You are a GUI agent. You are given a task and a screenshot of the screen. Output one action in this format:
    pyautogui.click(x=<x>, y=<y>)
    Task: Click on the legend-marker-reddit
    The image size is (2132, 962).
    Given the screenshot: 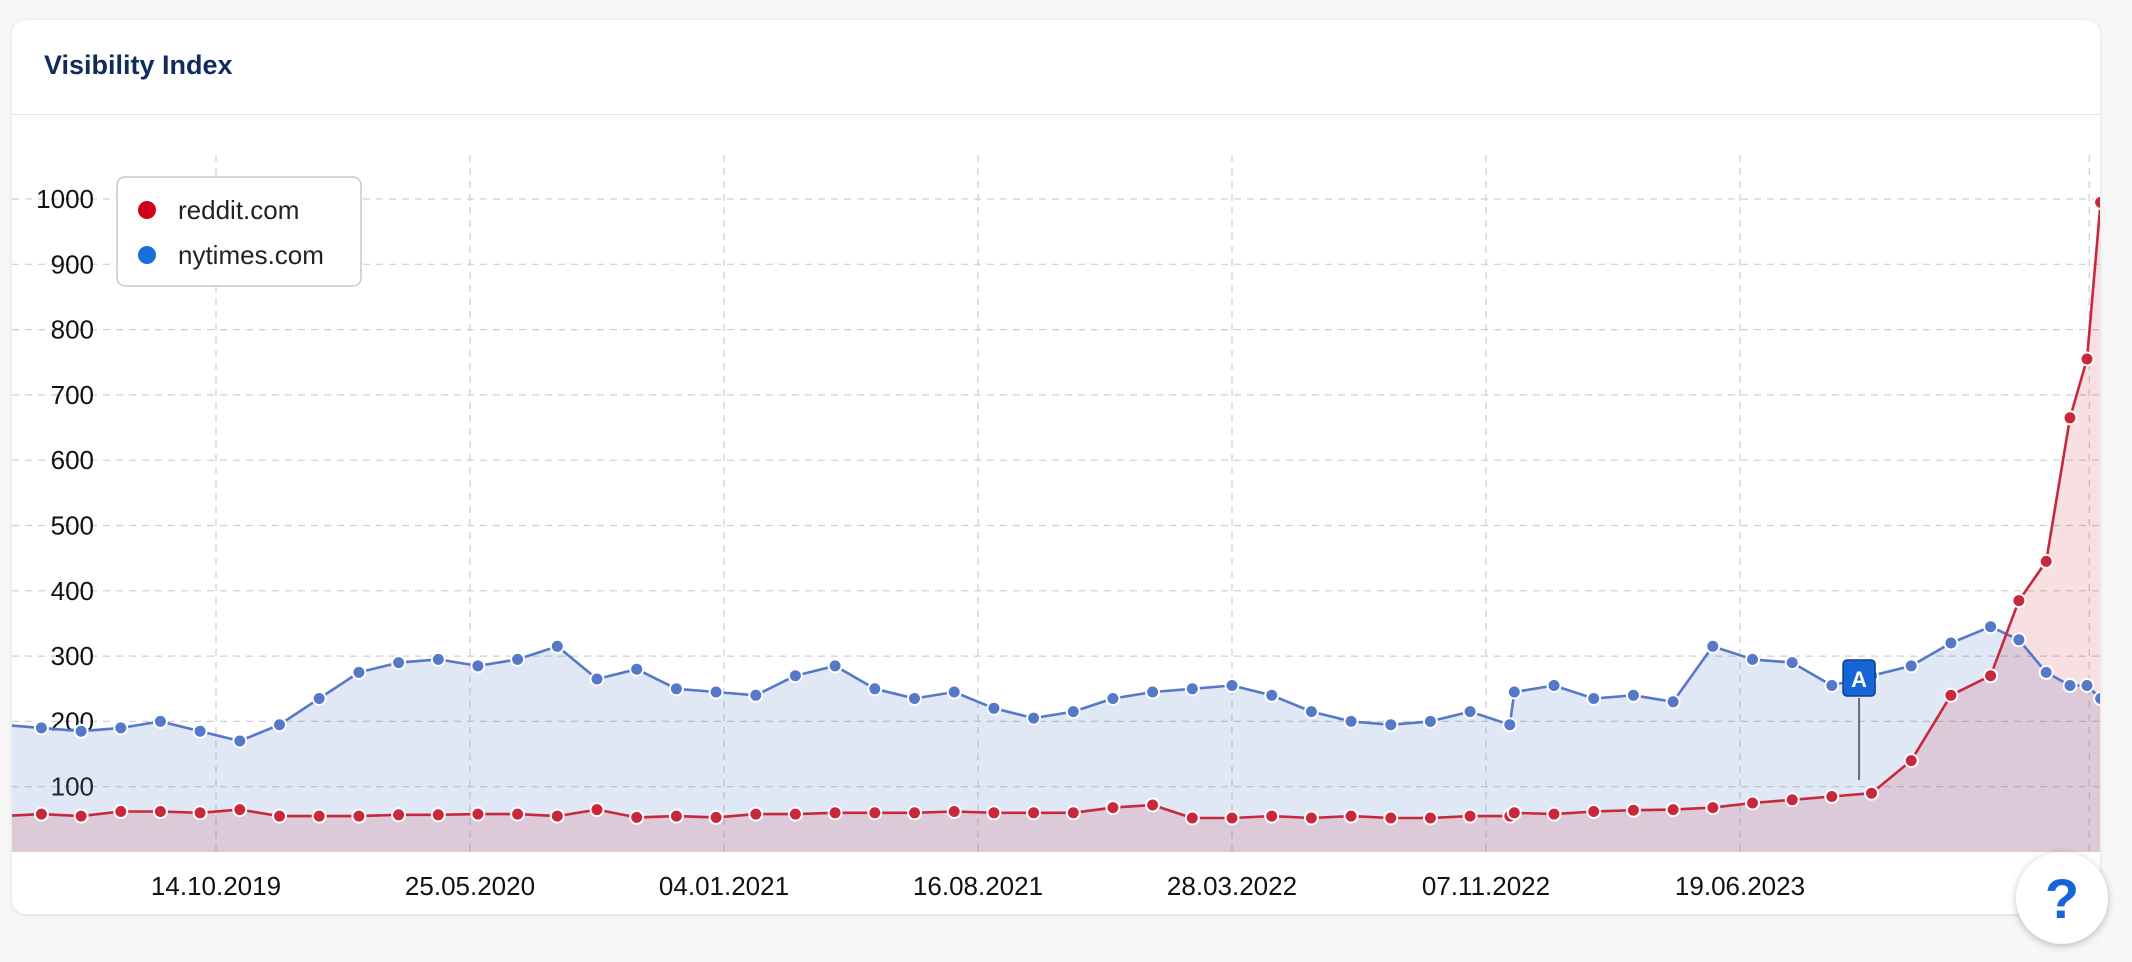 What is the action you would take?
    pyautogui.click(x=147, y=210)
    